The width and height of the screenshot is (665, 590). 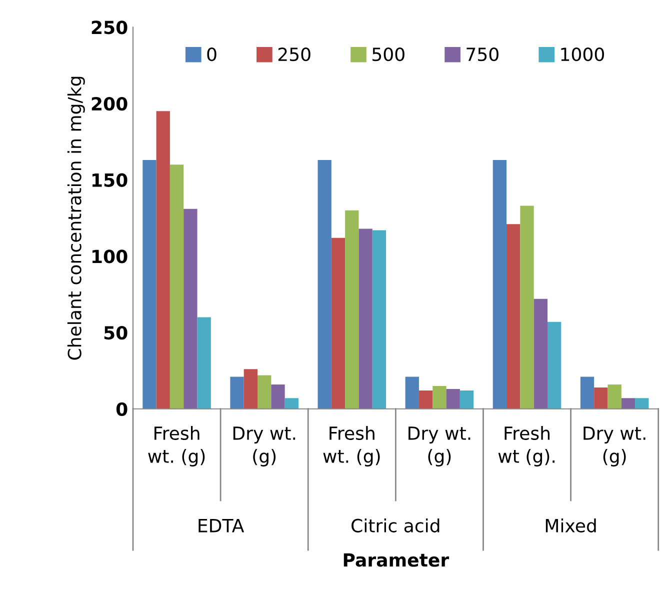 What do you see at coordinates (211, 55) in the screenshot?
I see `legend-label: 0` at bounding box center [211, 55].